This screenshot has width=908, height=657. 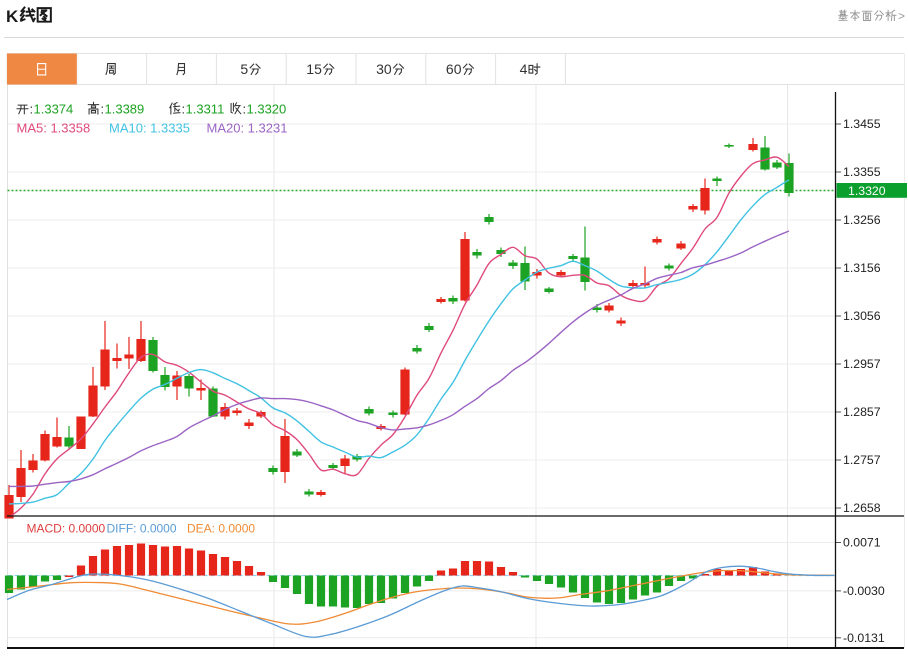 What do you see at coordinates (862, 268) in the screenshot?
I see `svg-text: 1.3156` at bounding box center [862, 268].